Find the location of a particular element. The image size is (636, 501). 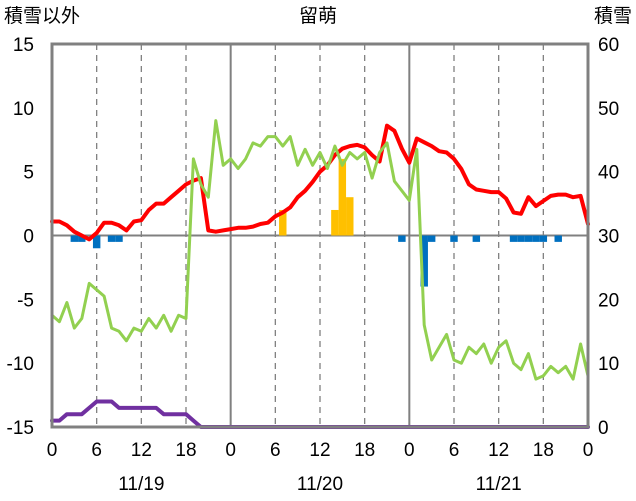

right-axis-label: 積雪 is located at coordinates (613, 16).